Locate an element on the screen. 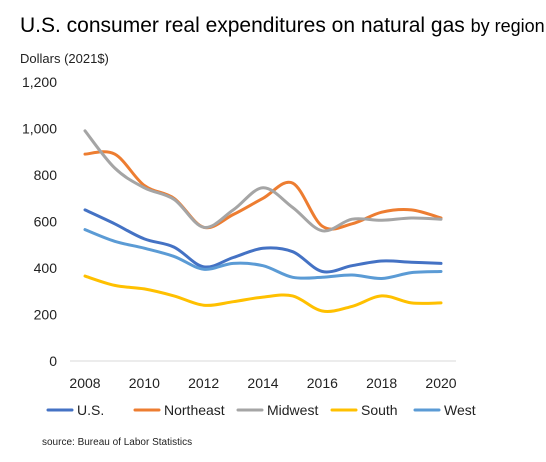 The image size is (546, 462). series-line-midwest is located at coordinates (263, 181).